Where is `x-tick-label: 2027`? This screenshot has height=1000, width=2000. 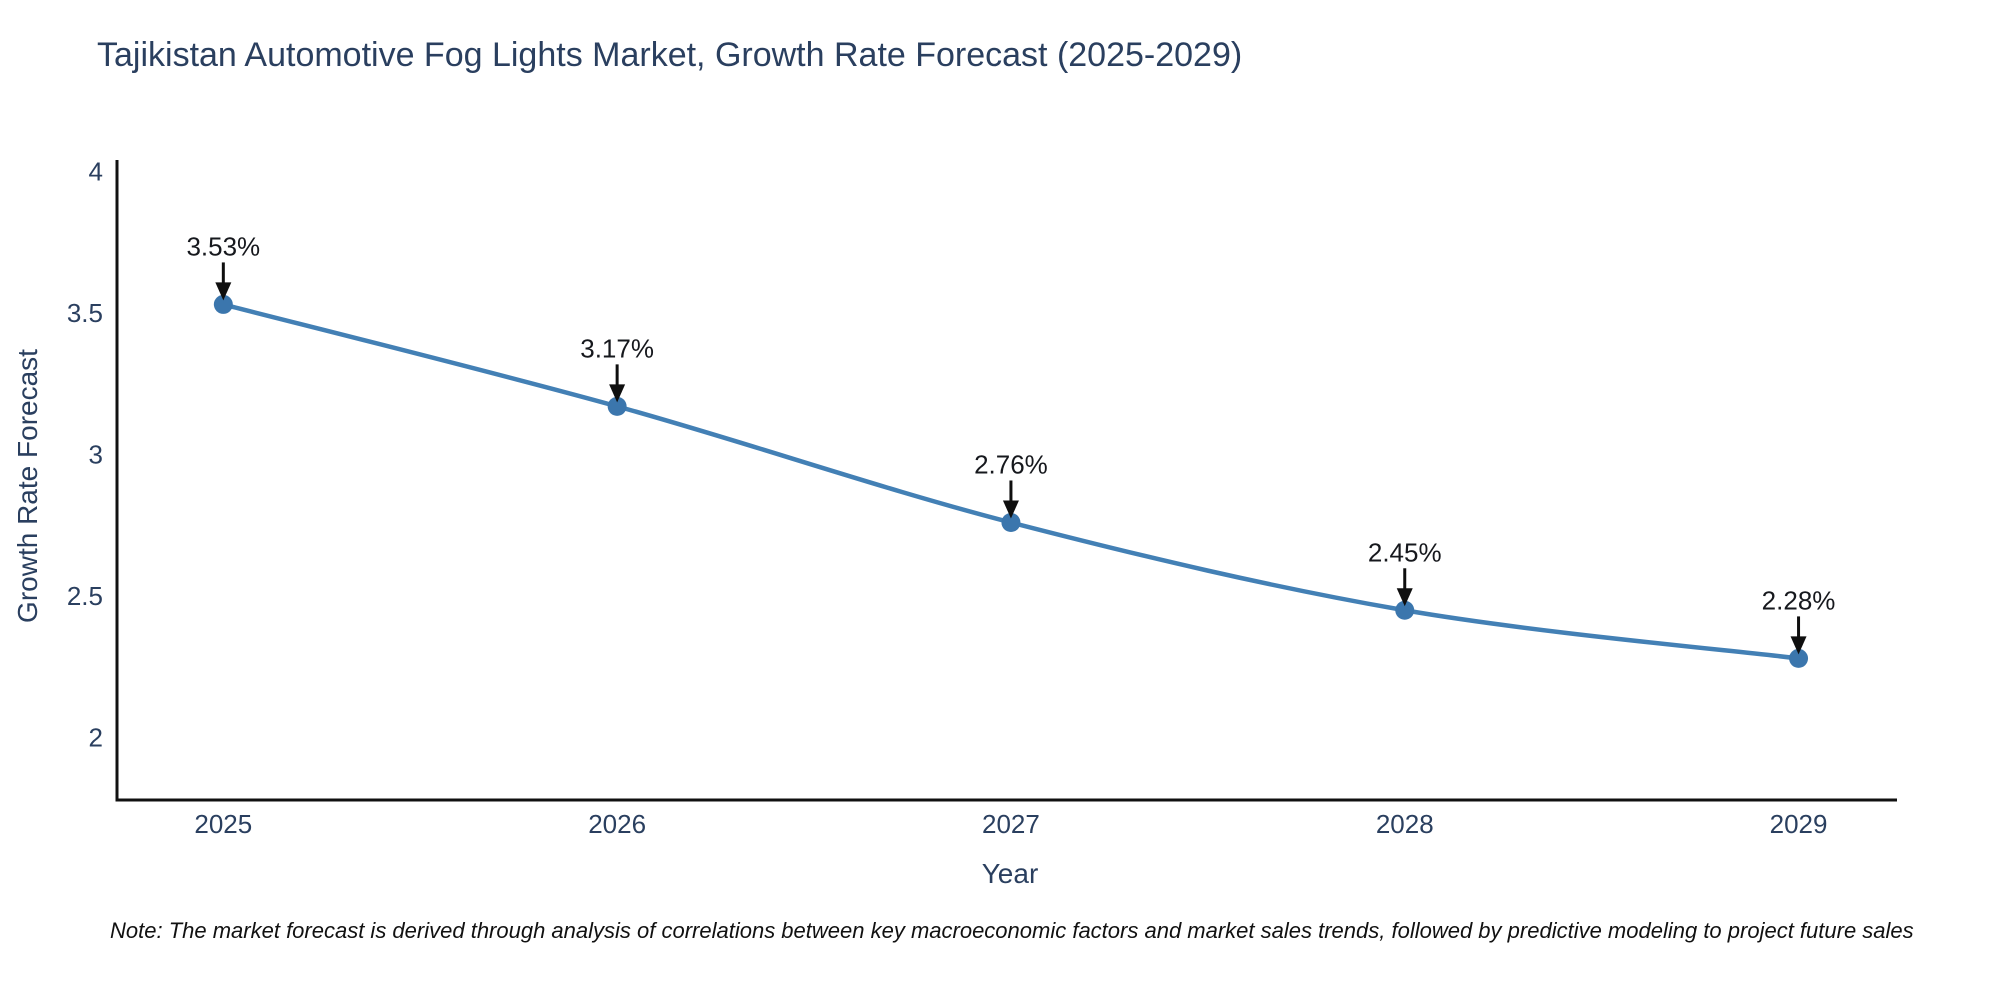
x-tick-label: 2027 is located at coordinates (1011, 824).